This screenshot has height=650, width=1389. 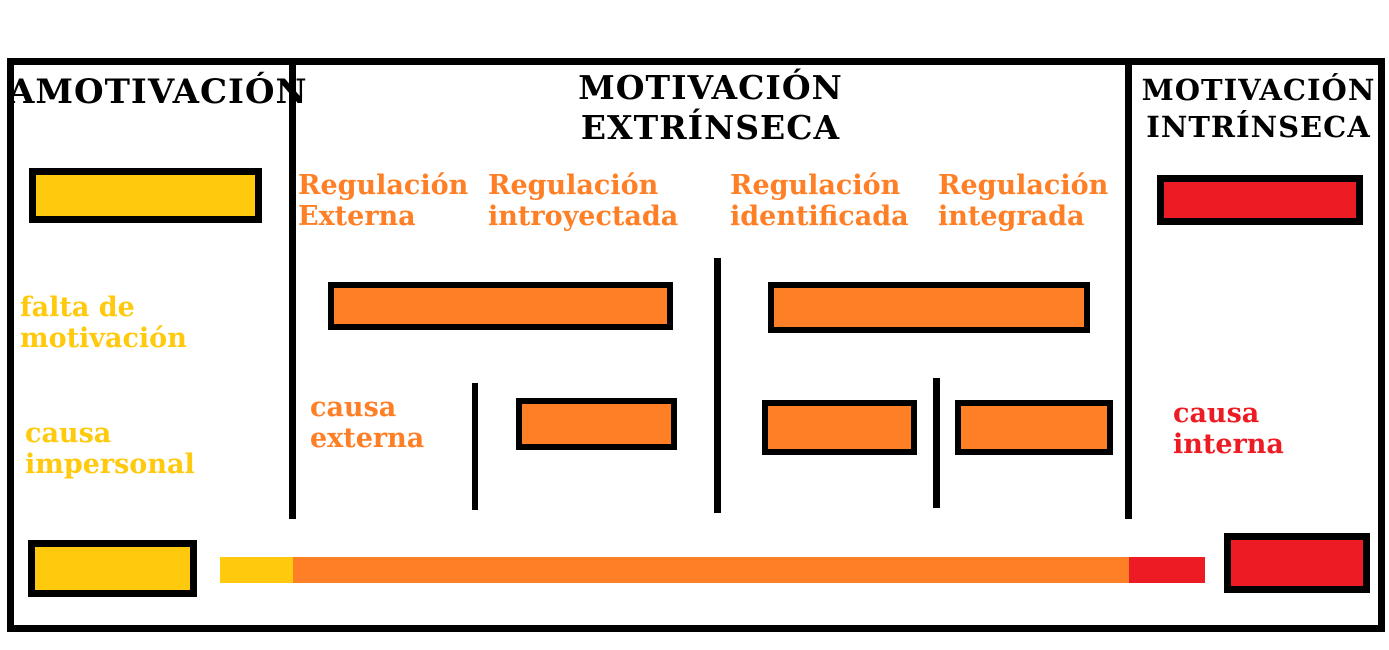 What do you see at coordinates (77, 307) in the screenshot?
I see `amotivation-state-l1: falta de` at bounding box center [77, 307].